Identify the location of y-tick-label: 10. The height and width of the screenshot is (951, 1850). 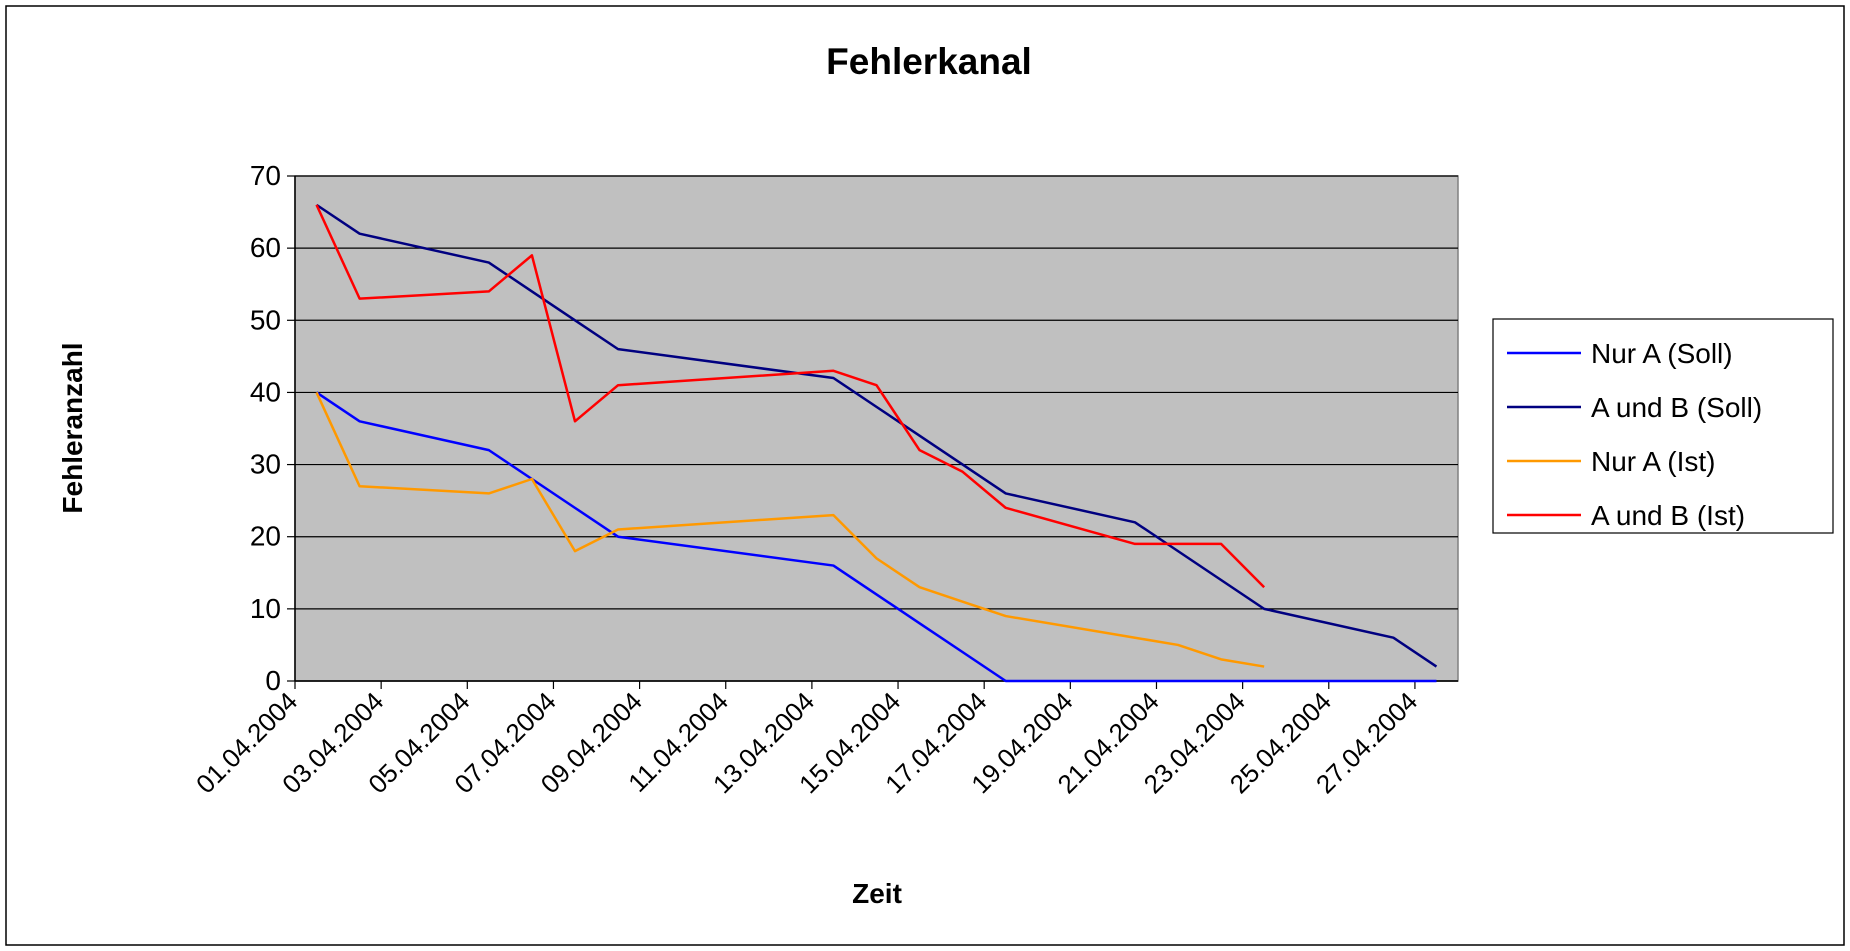
(265, 608).